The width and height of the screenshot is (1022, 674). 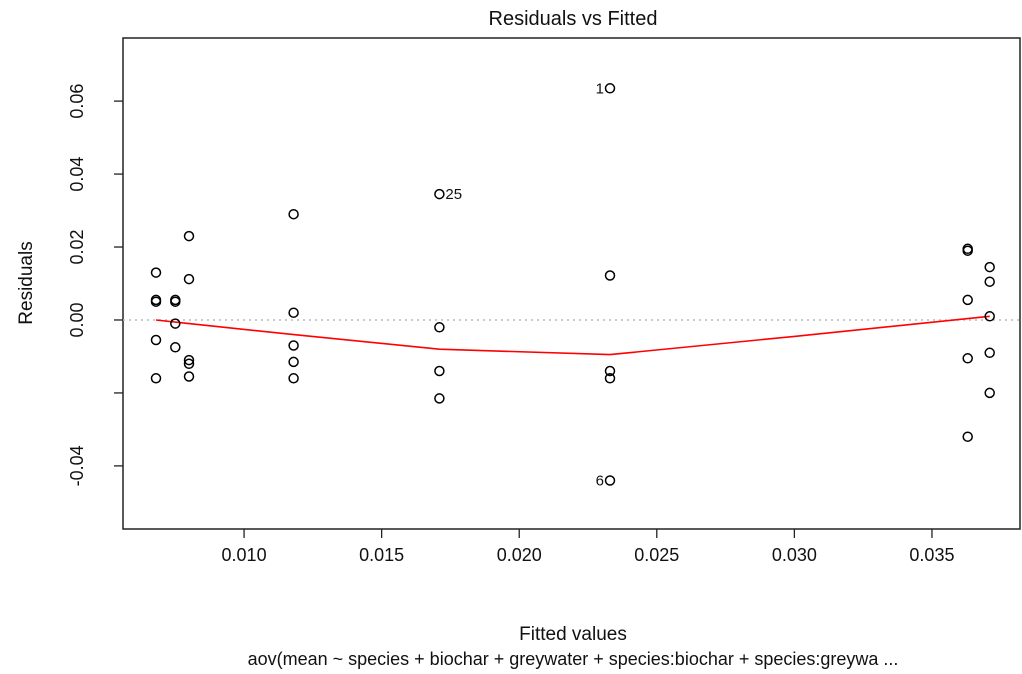 I want to click on y-tick-label: 0.04, so click(x=77, y=174).